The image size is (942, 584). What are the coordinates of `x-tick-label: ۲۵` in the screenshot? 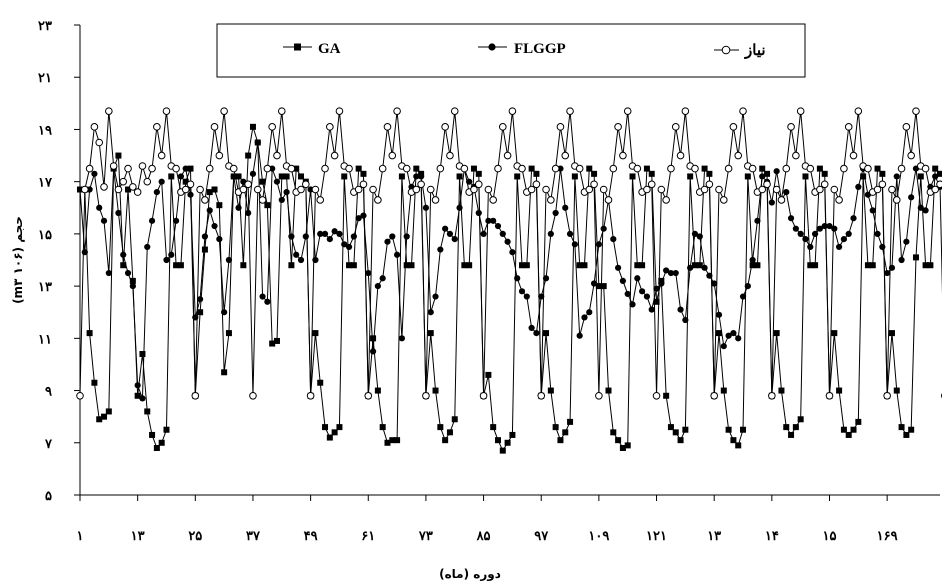 It's located at (195, 536).